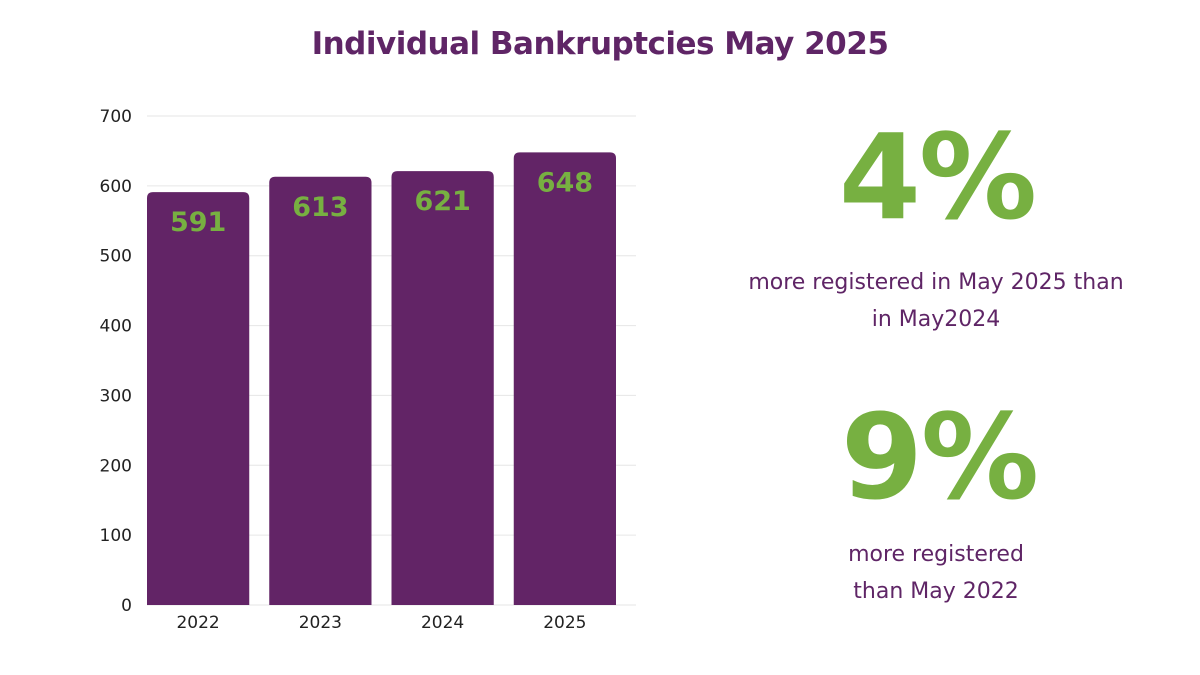  Describe the element at coordinates (116, 327) in the screenshot. I see `y-tick-label: 400` at that location.